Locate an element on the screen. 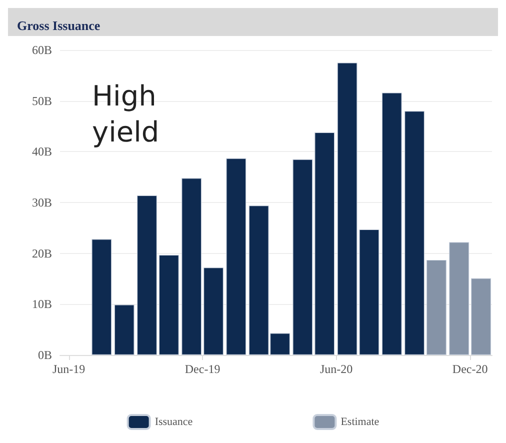 The image size is (506, 443). y-tick-label: 40B is located at coordinates (42, 151).